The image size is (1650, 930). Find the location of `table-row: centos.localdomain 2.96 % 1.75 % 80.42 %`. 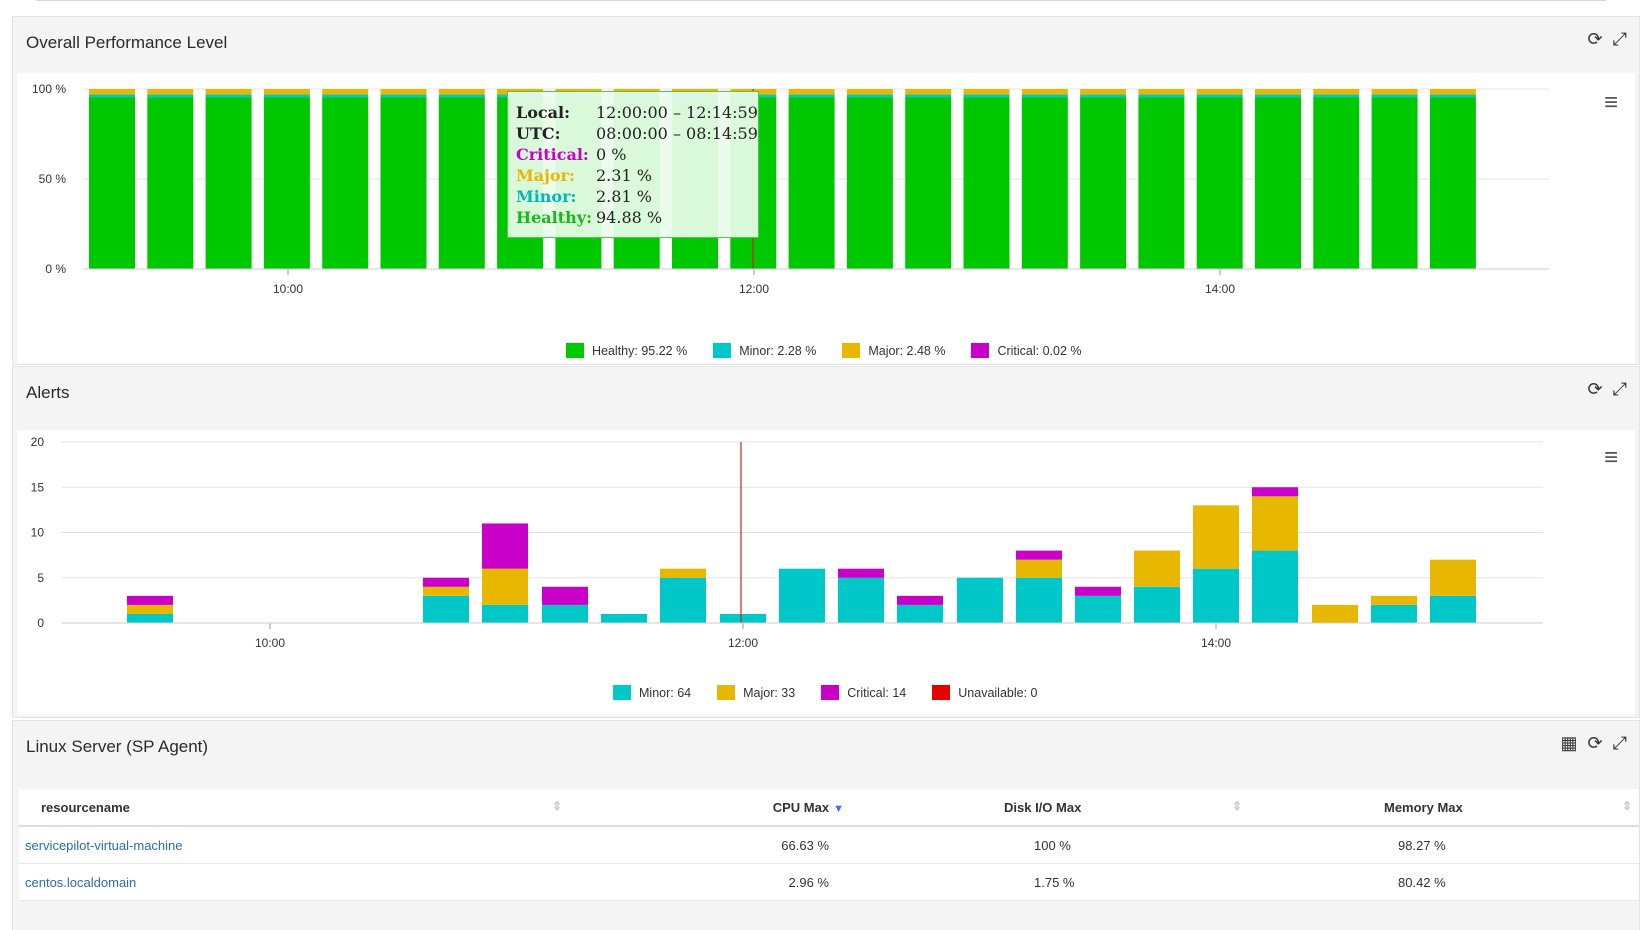

table-row: centos.localdomain 2.96 % 1.75 % 80.42 % is located at coordinates (829, 882).